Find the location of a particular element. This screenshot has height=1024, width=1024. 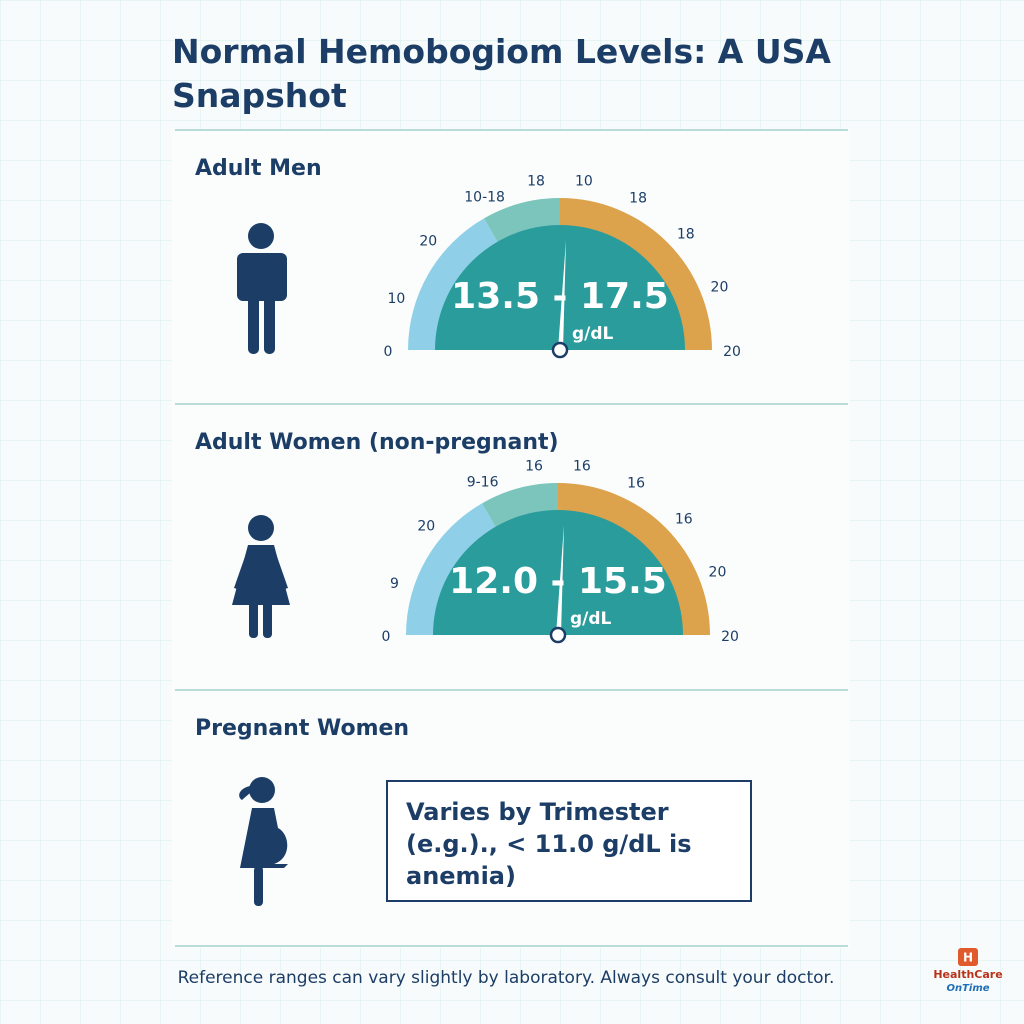

section-title: Adult Men is located at coordinates (258, 168).